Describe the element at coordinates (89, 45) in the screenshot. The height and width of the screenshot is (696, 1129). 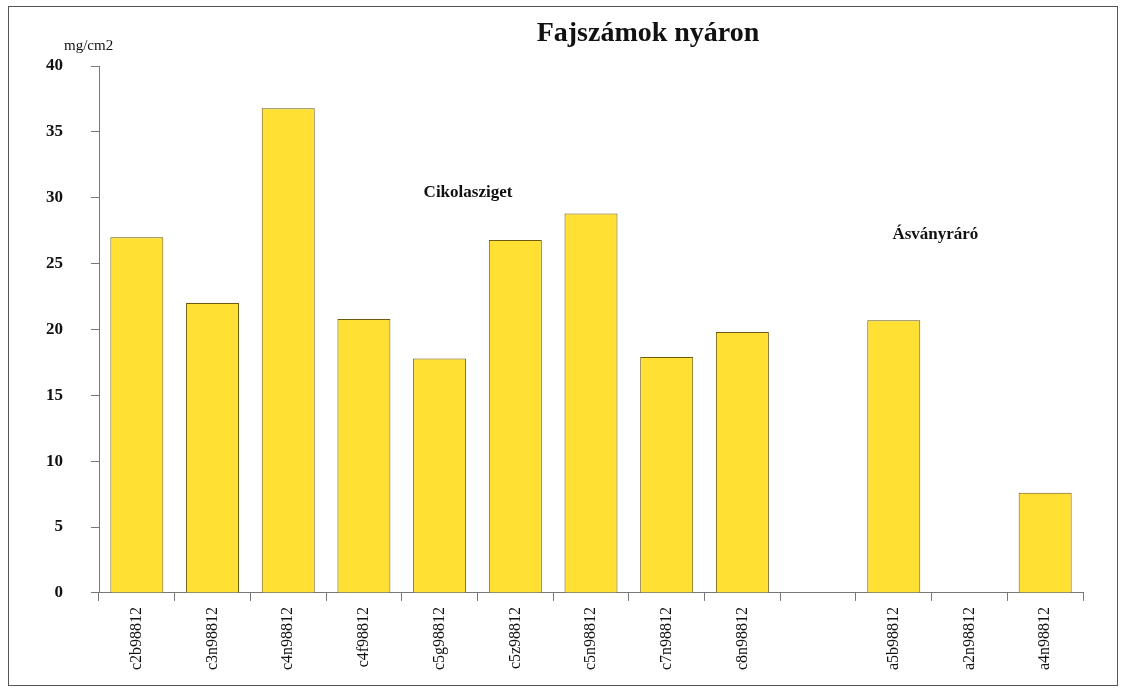
I see `y-axis-title: mg/cm2` at that location.